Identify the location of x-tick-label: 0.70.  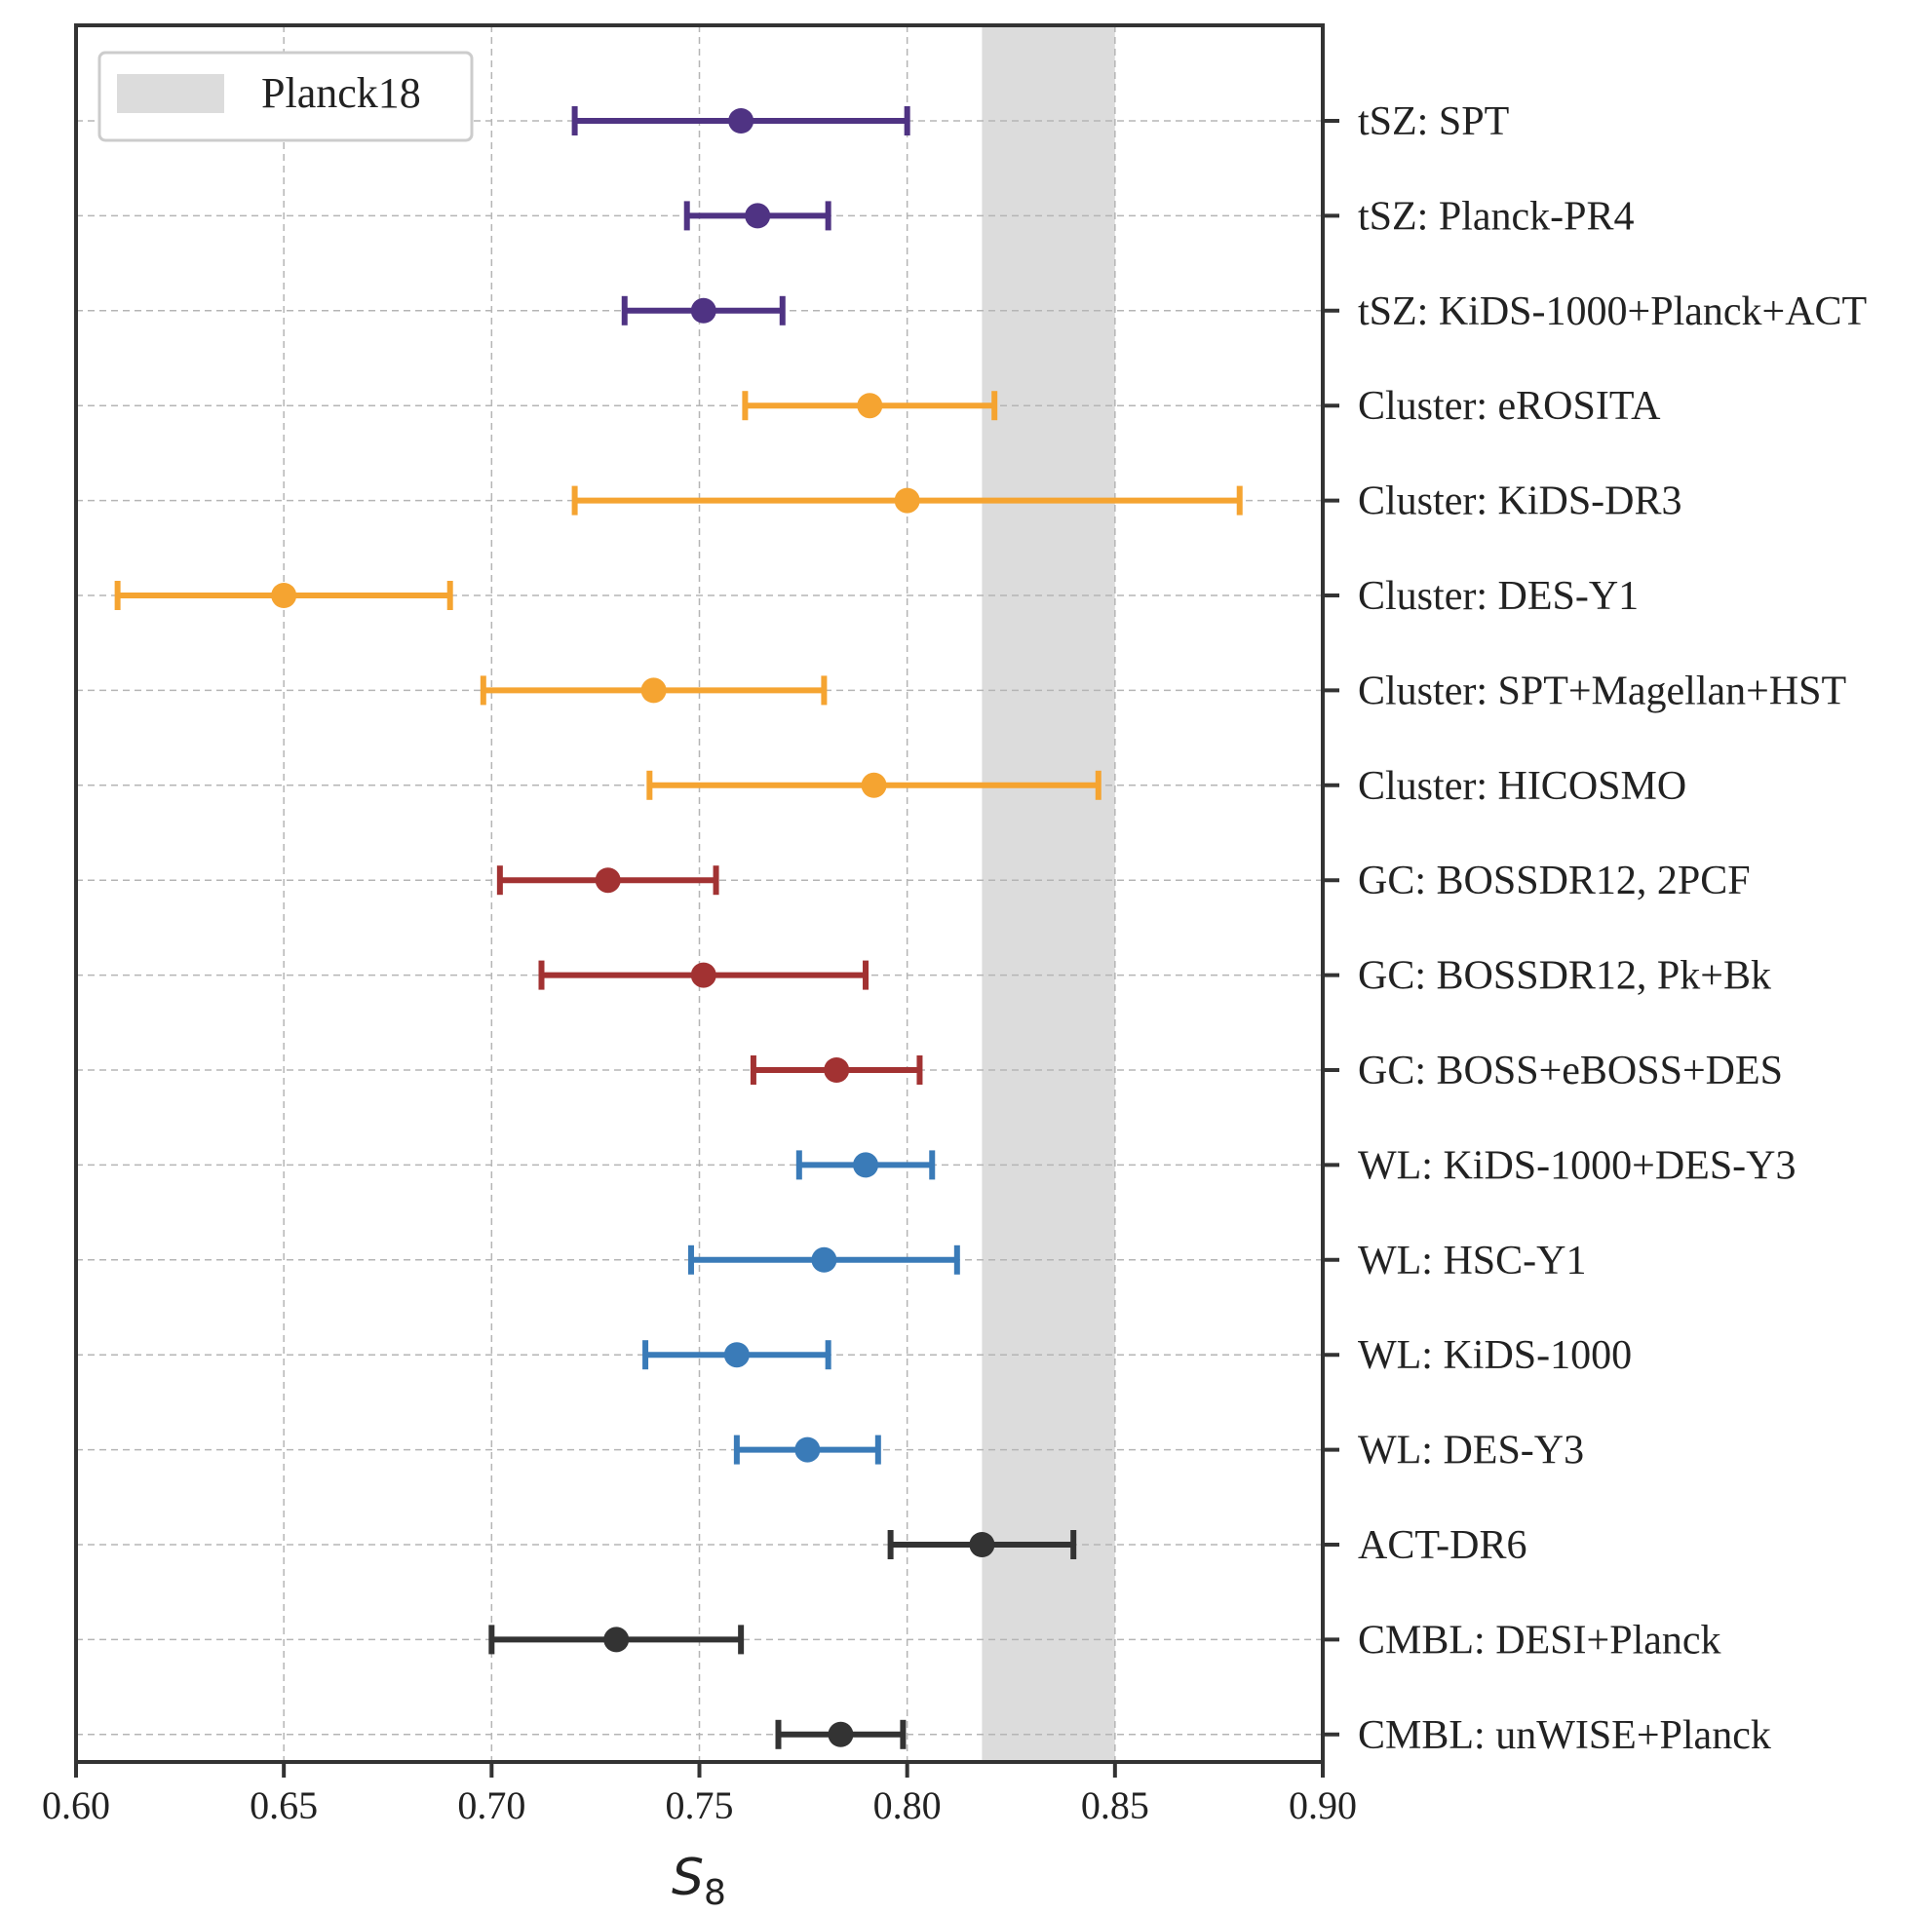
(491, 1805).